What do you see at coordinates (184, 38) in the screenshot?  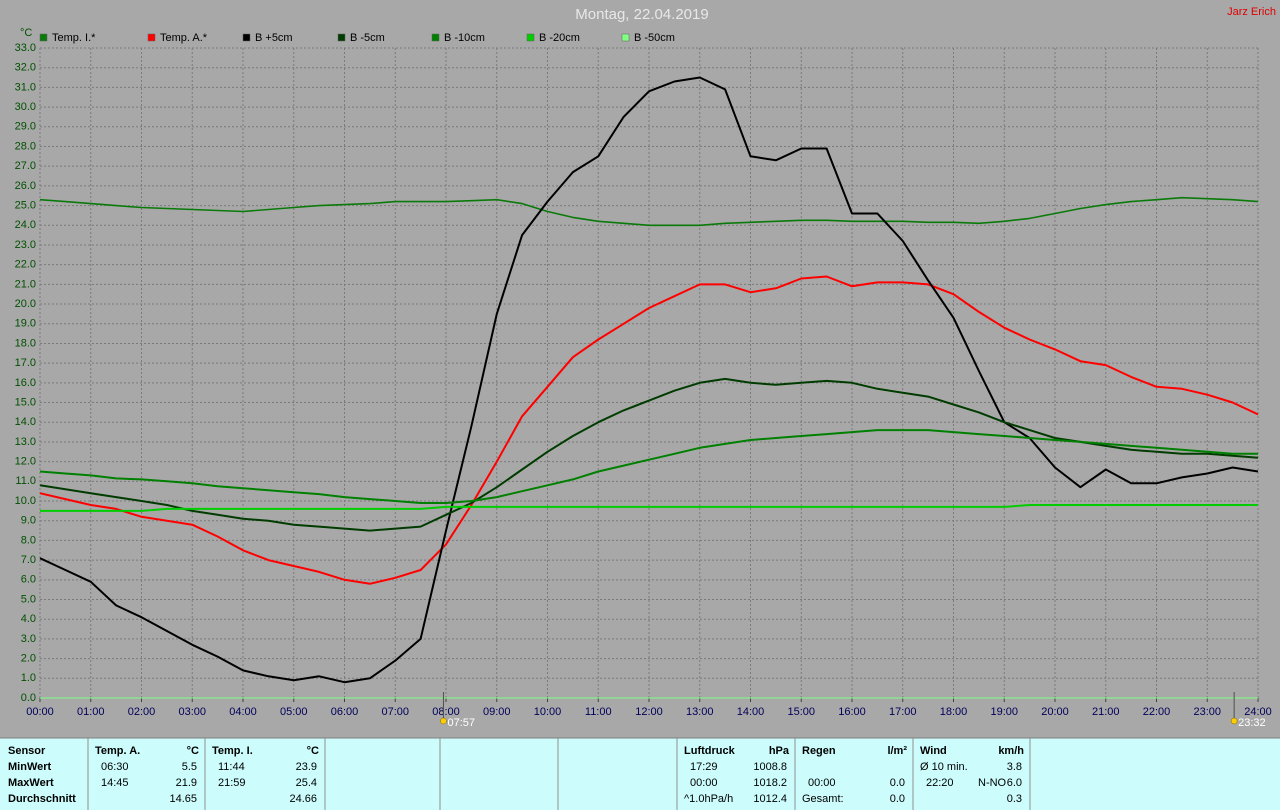 I see `legend-label: Temp. A.*` at bounding box center [184, 38].